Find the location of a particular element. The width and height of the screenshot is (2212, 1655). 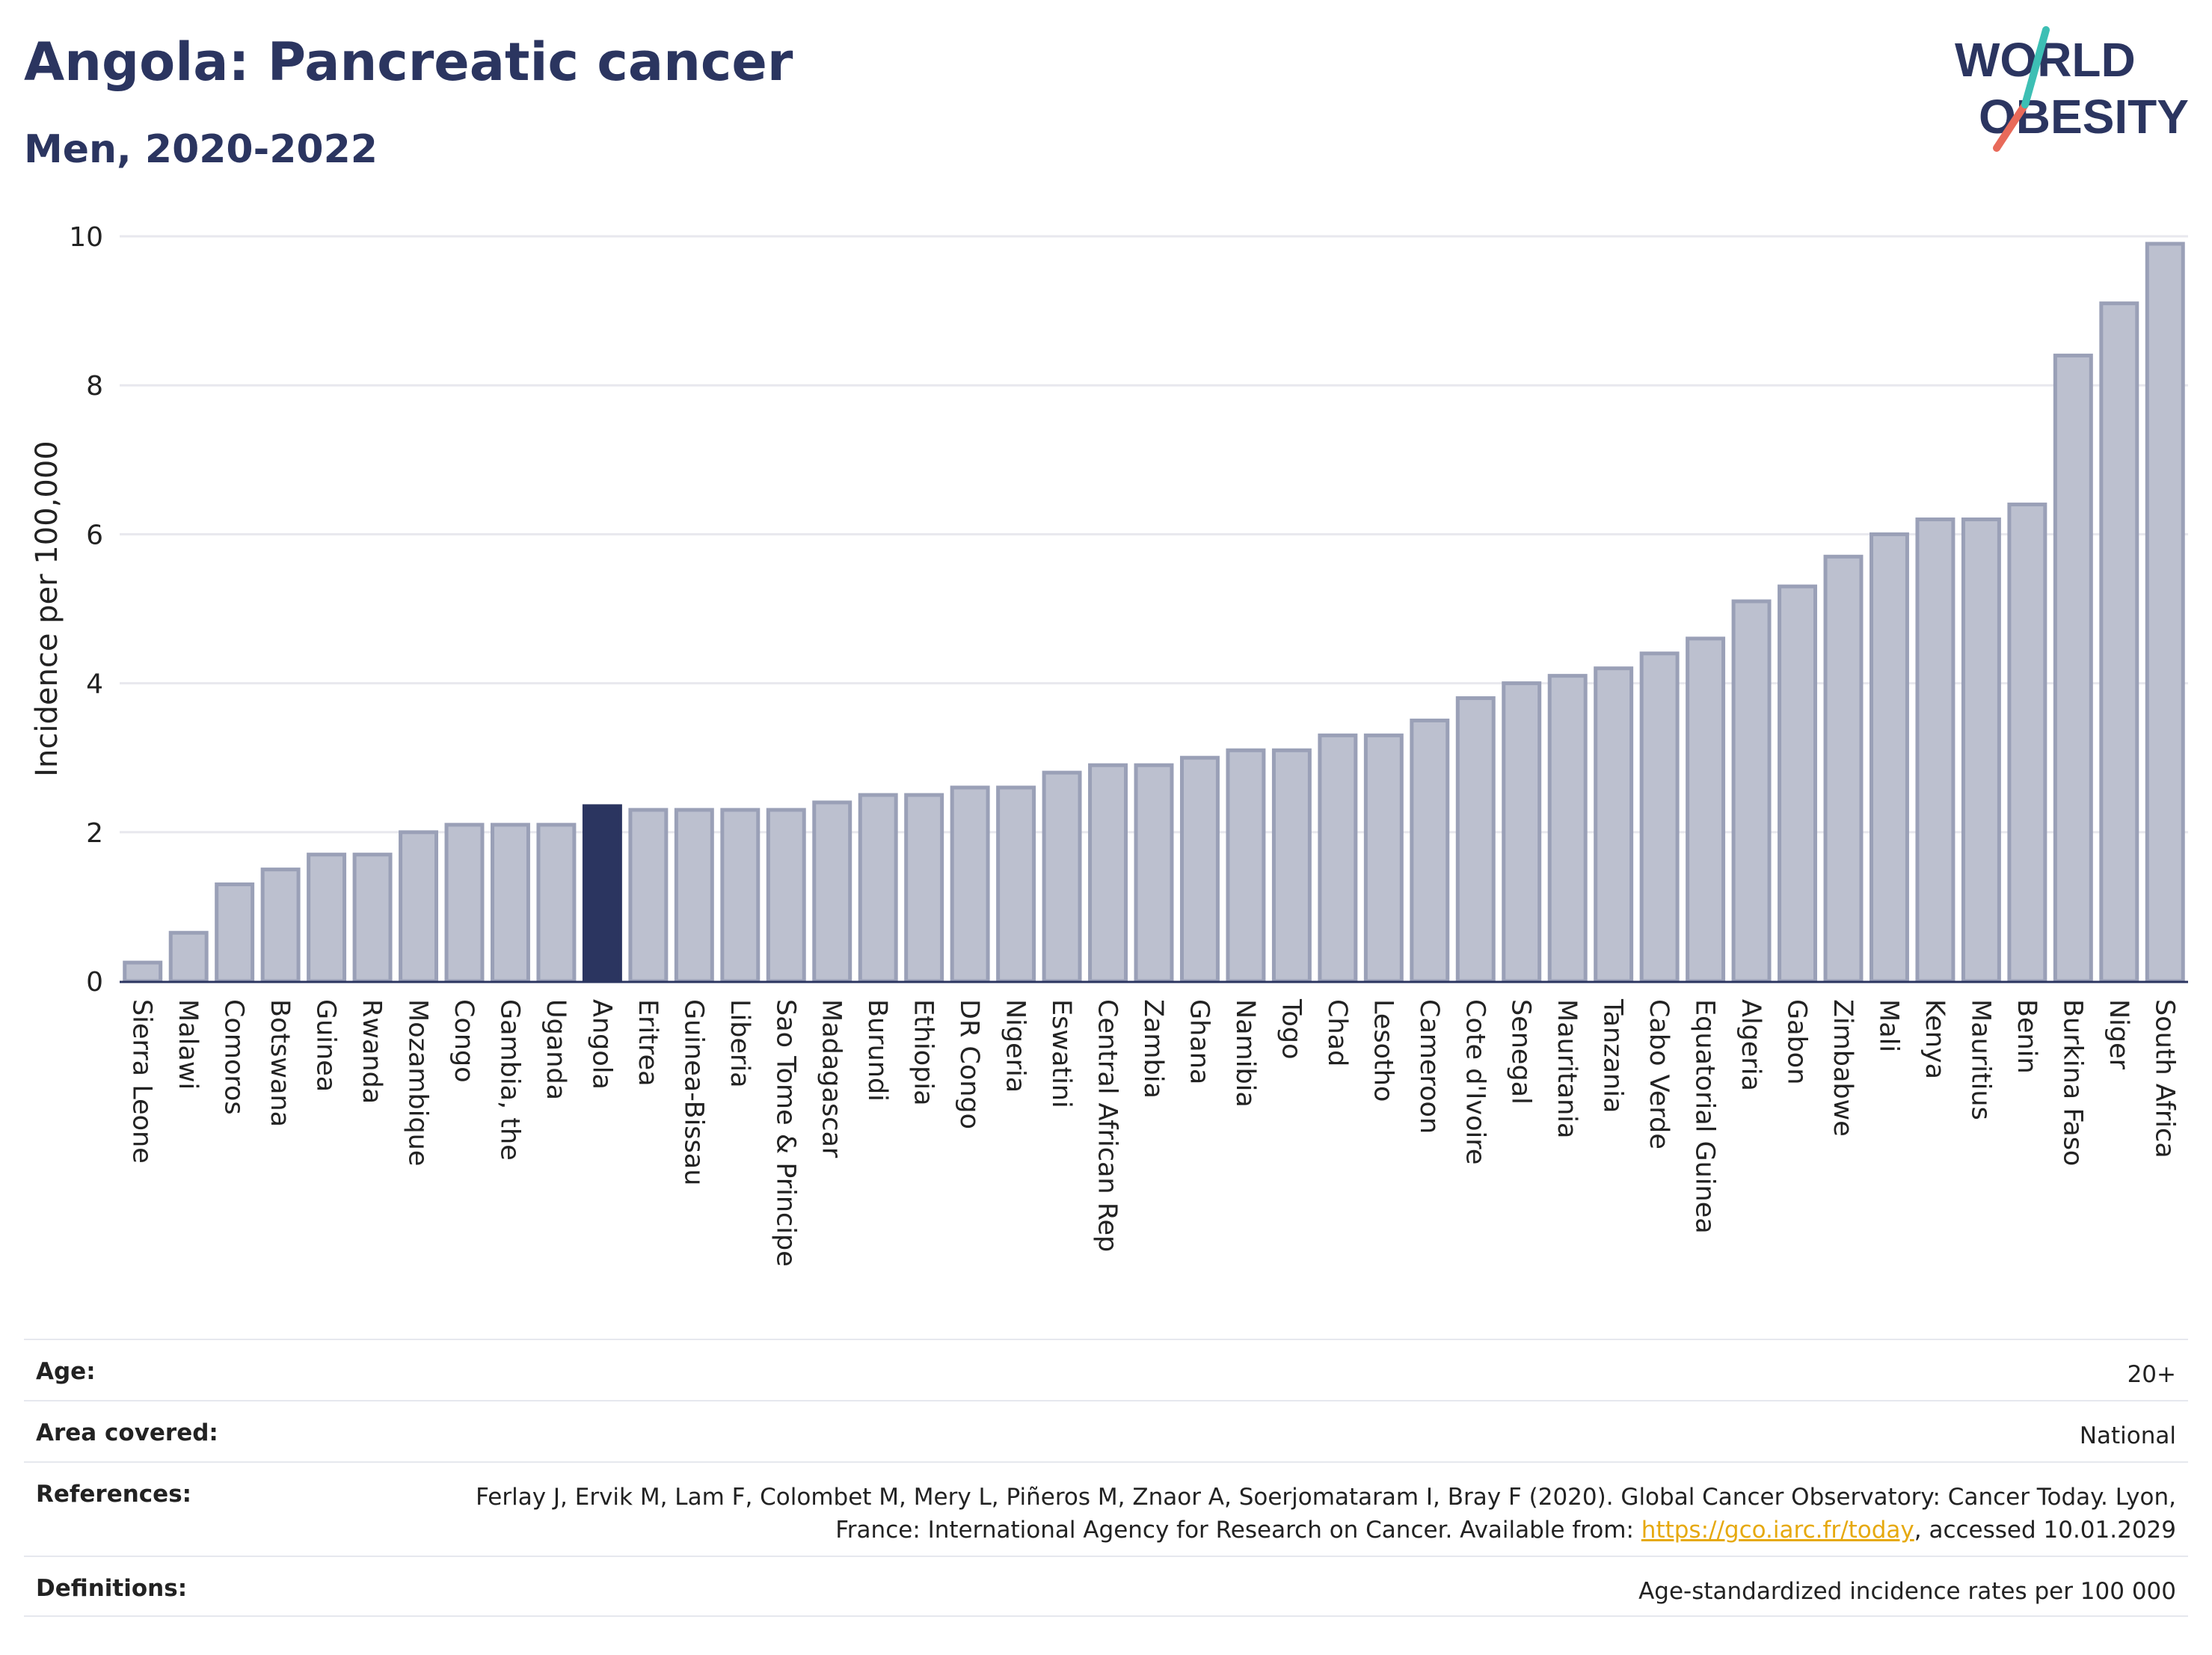

x-tick-label: Sierra Leone is located at coordinates (142, 1081).